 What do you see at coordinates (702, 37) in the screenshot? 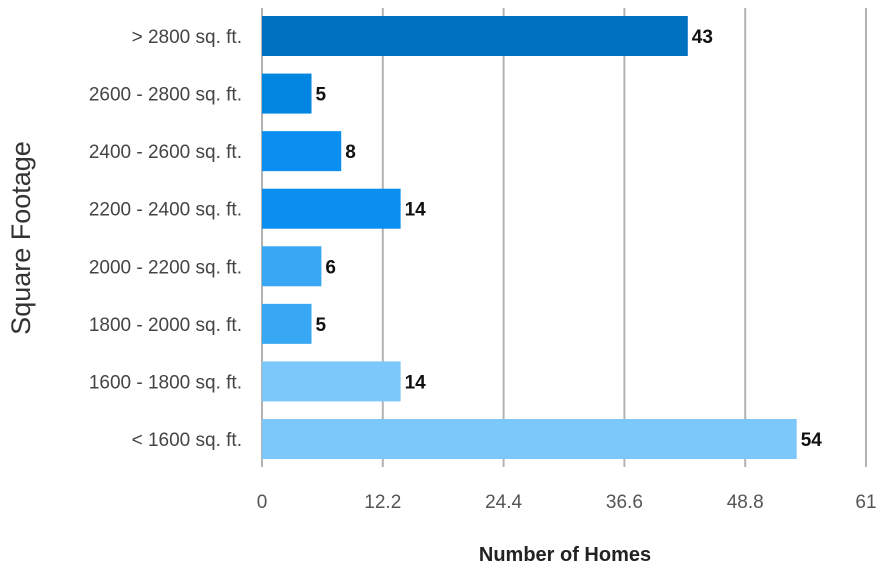
I see `value-label: 43` at bounding box center [702, 37].